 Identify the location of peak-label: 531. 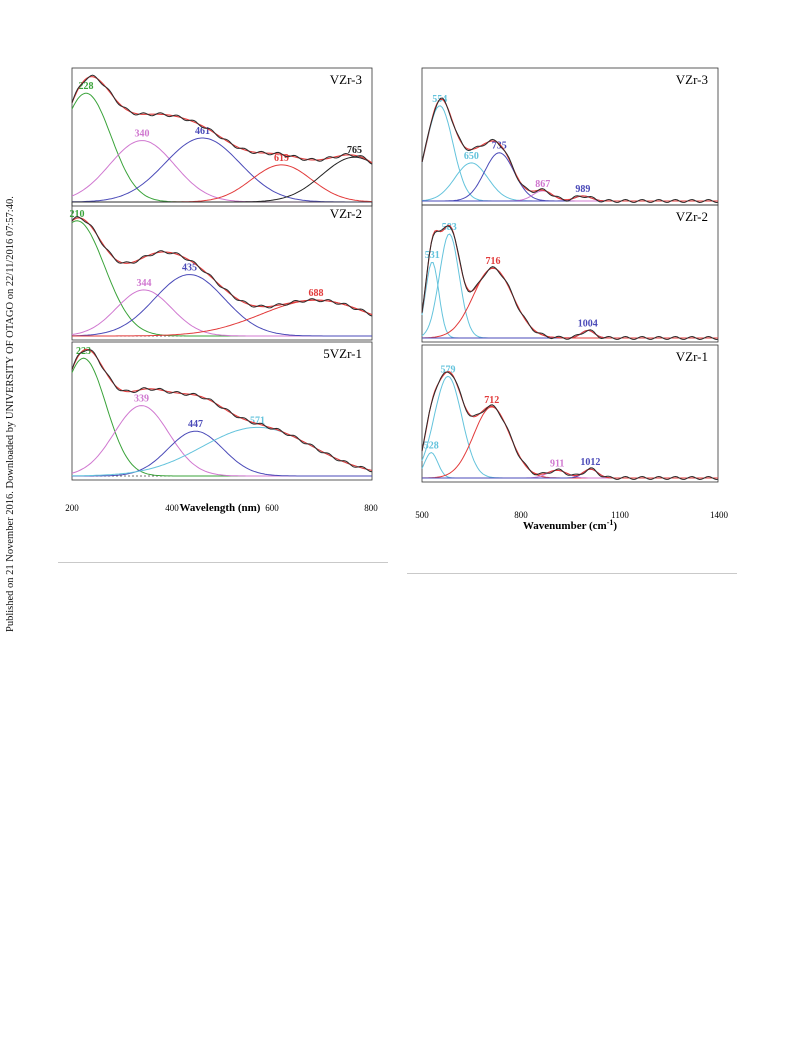
(432, 255).